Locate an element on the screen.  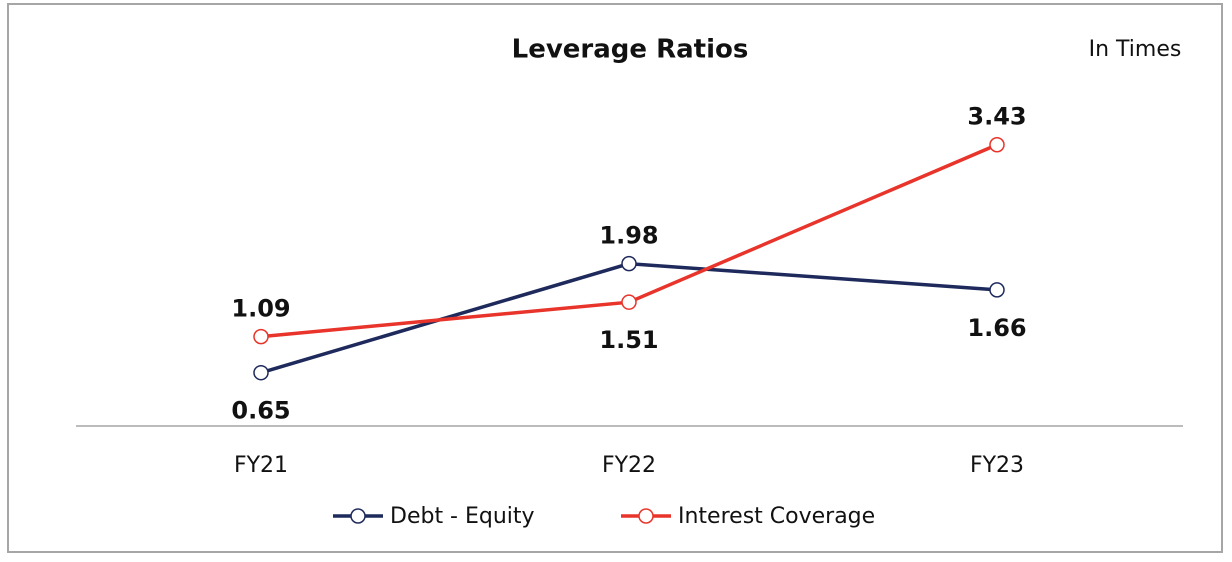
data-label: 0.65 is located at coordinates (260, 411).